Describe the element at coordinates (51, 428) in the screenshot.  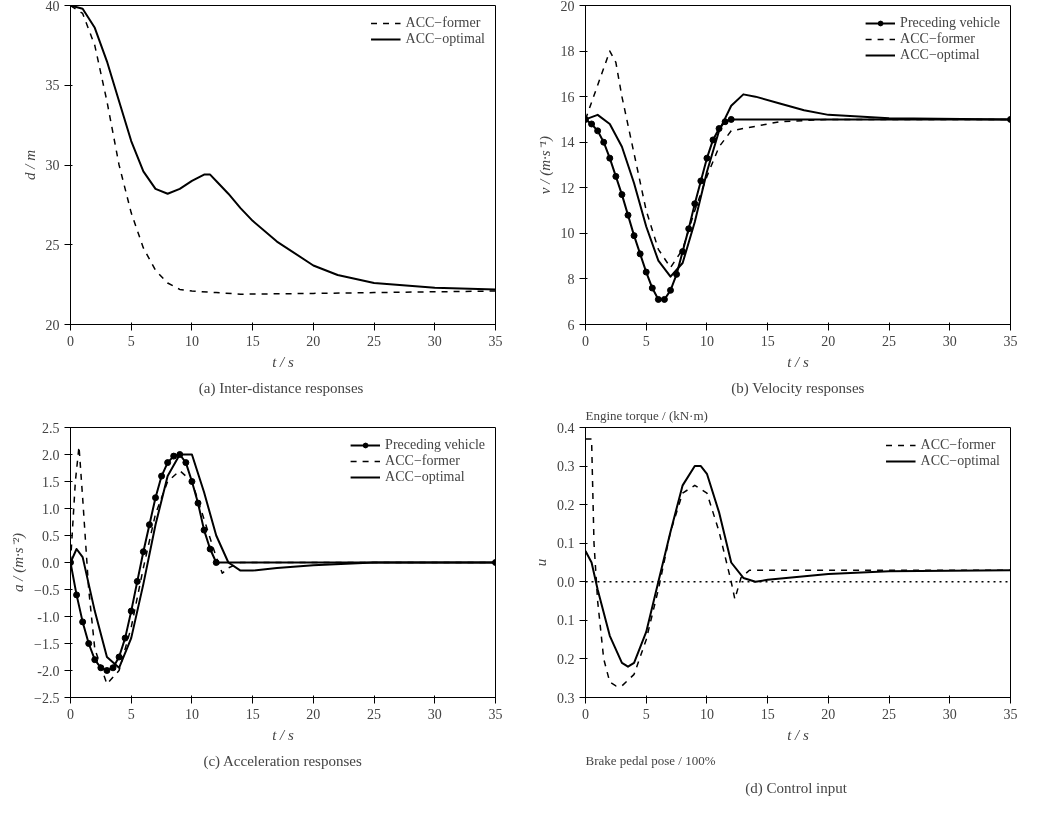
I see `y-tick-label: 2.5` at that location.